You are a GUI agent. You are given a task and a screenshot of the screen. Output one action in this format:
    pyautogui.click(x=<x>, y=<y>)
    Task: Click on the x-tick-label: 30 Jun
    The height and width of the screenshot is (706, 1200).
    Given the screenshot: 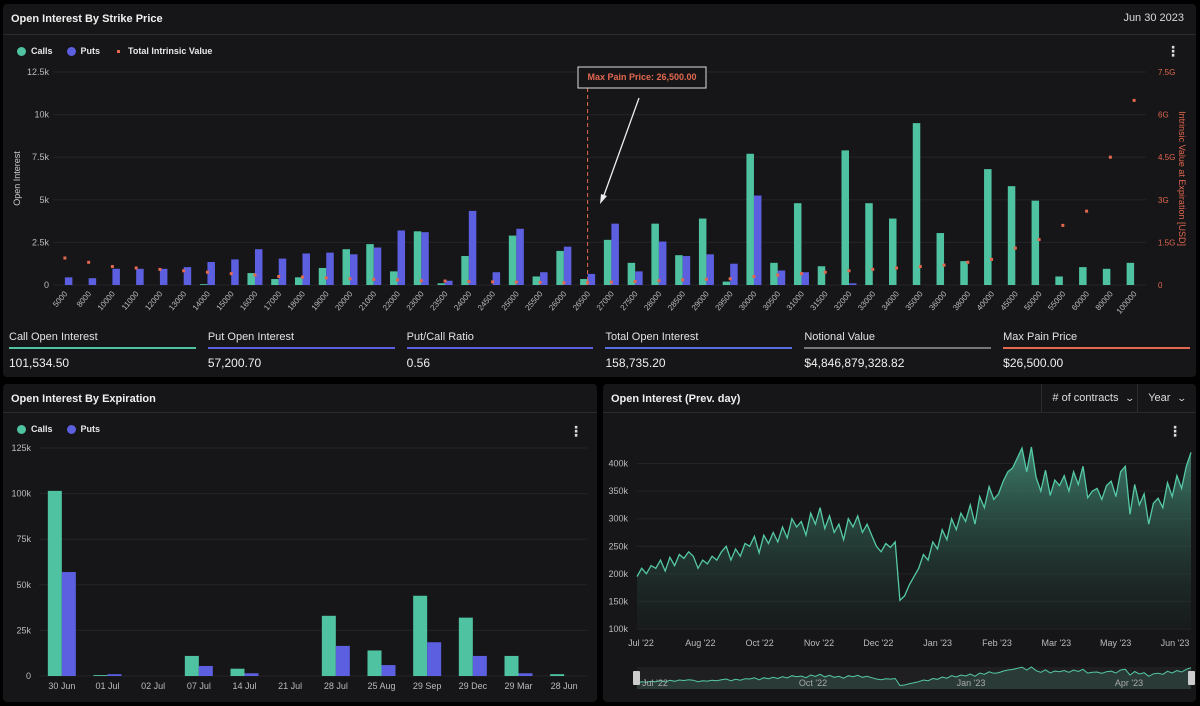 What is the action you would take?
    pyautogui.click(x=61, y=686)
    